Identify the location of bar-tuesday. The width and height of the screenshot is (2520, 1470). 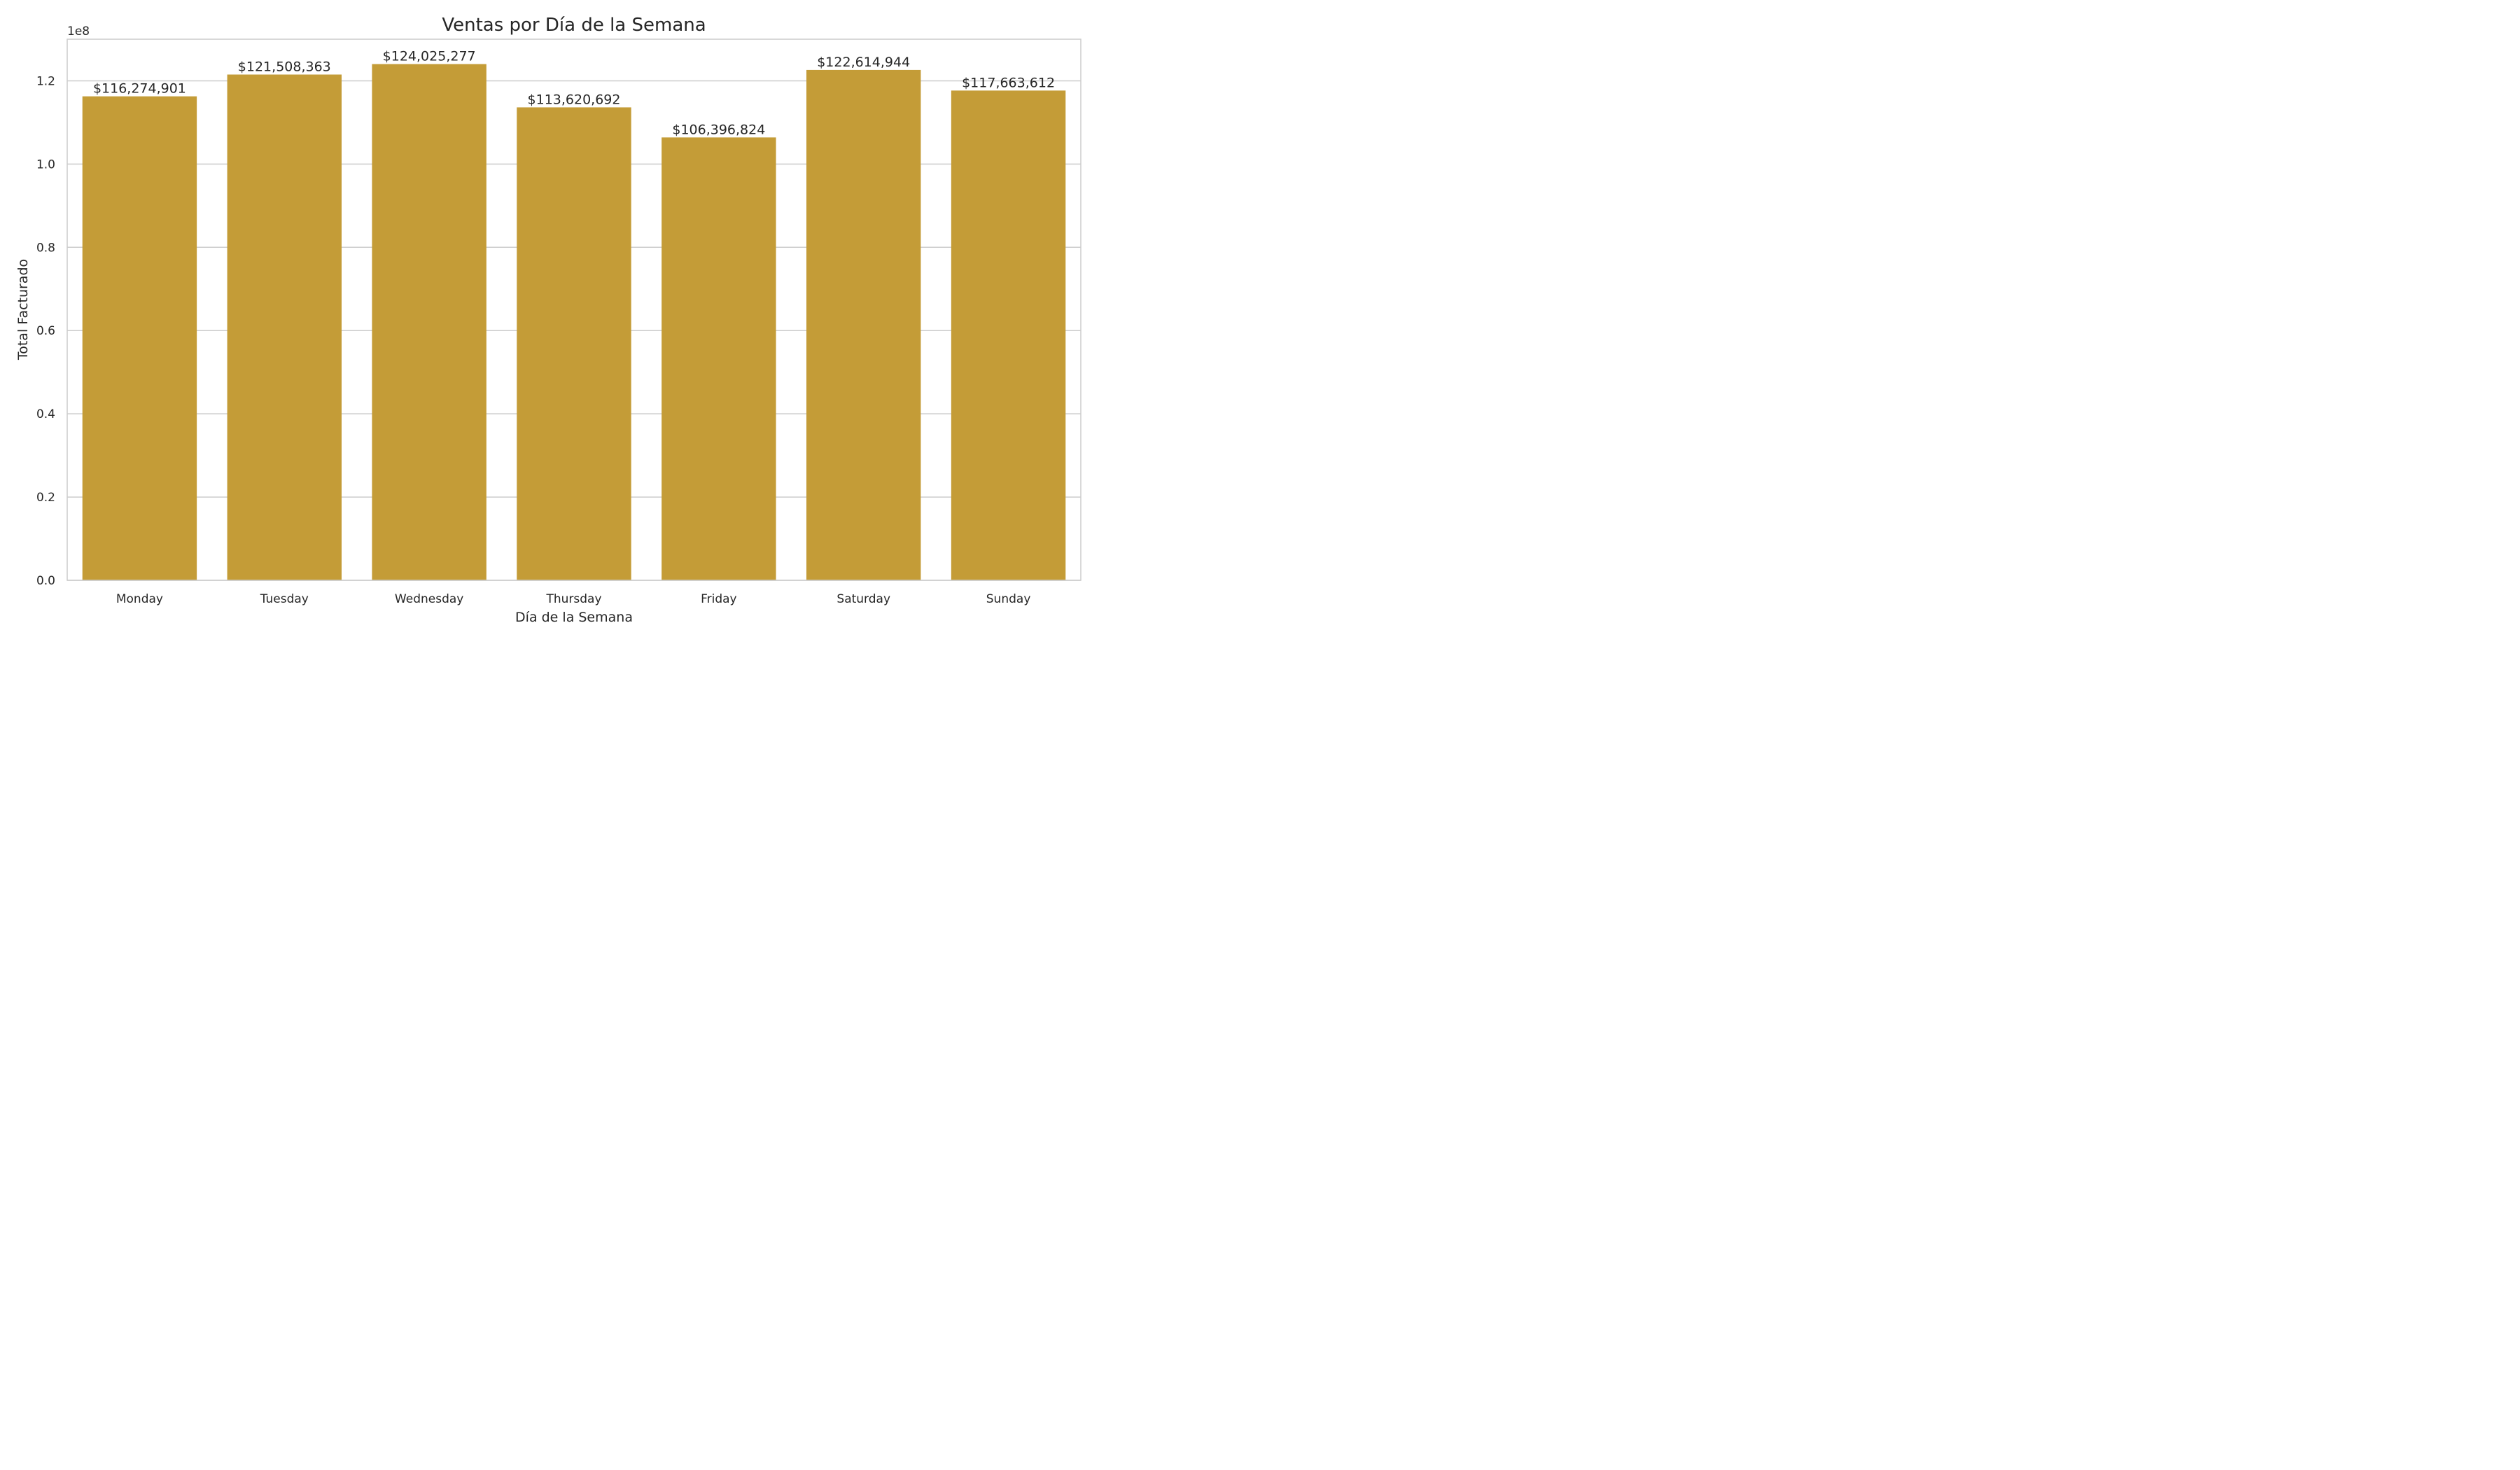
(284, 327).